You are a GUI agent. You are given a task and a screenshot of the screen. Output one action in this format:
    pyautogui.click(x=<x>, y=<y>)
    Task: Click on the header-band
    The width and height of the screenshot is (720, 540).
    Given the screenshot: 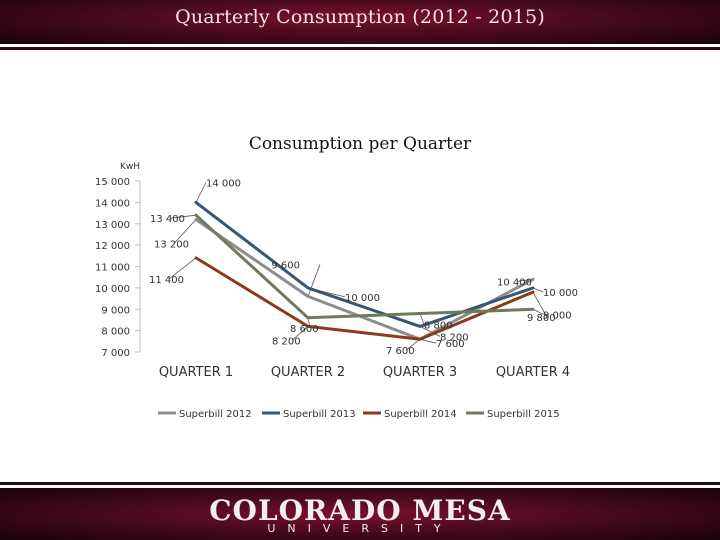 What is the action you would take?
    pyautogui.click(x=360, y=25)
    